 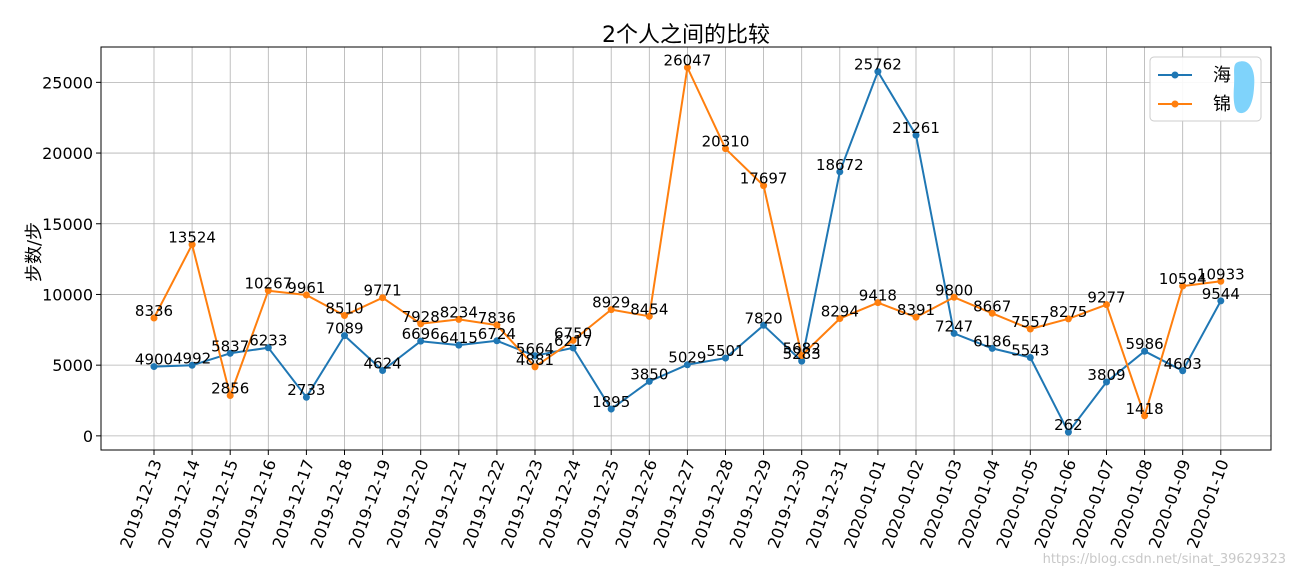 I want to click on series-0-value-label: 6186, so click(x=992, y=341).